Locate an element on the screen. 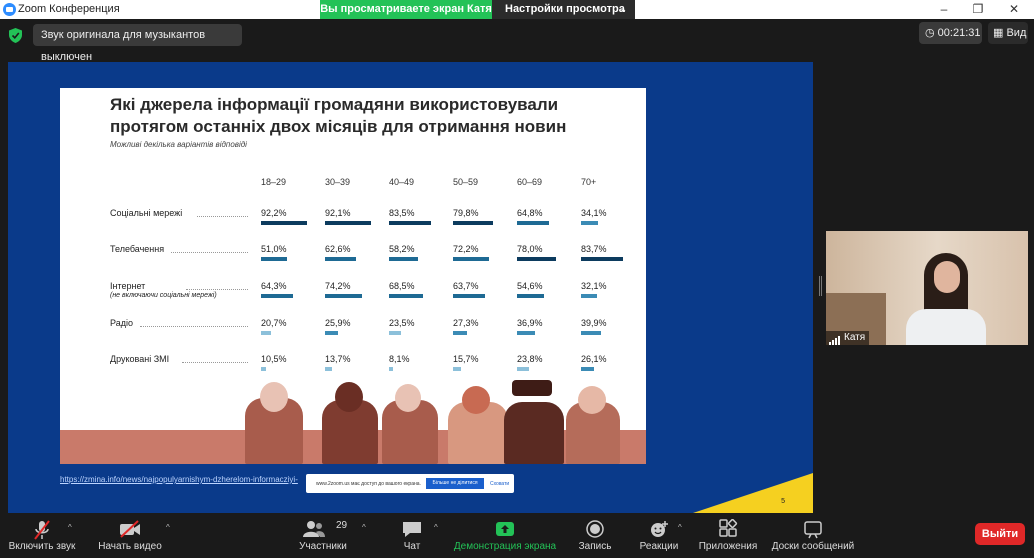  zoom-logo-icon is located at coordinates (9, 9).